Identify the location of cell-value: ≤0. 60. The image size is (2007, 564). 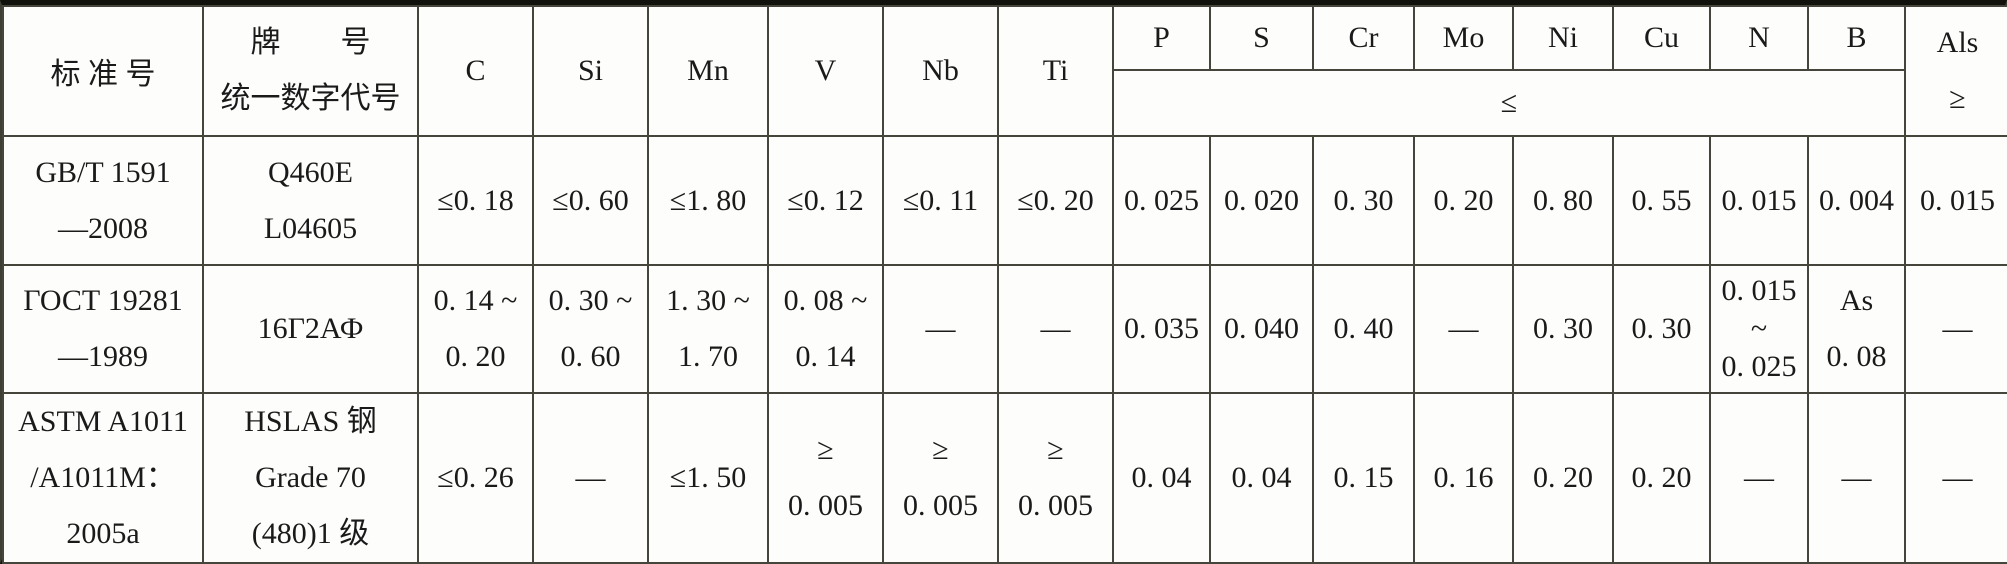
(590, 200).